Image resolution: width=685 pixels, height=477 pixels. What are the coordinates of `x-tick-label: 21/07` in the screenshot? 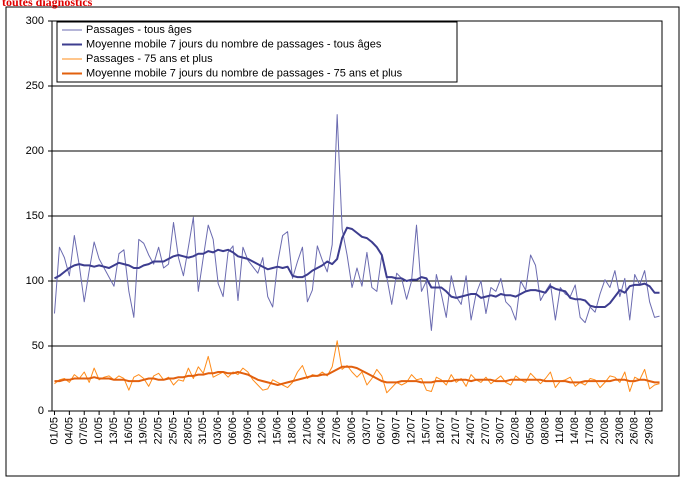 It's located at (456, 431).